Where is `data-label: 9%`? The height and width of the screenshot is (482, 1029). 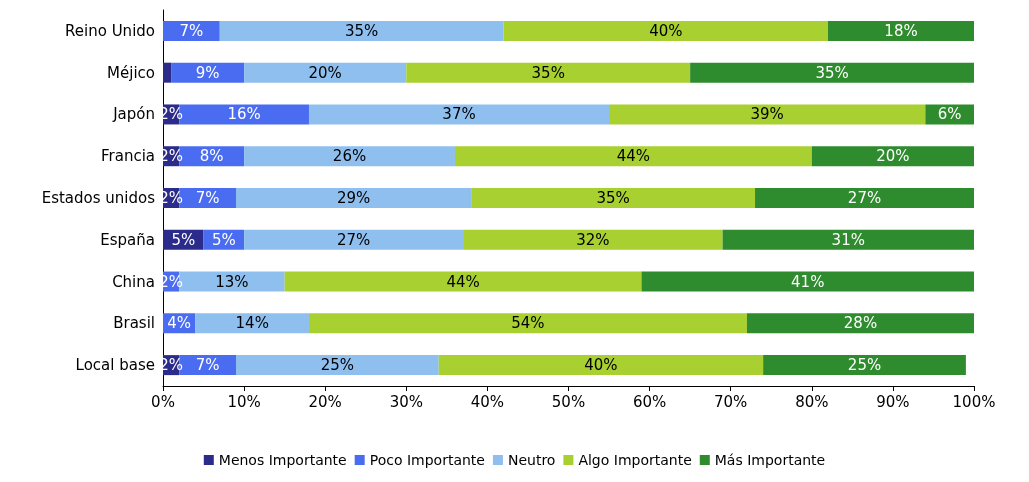
data-label: 9% is located at coordinates (207, 72).